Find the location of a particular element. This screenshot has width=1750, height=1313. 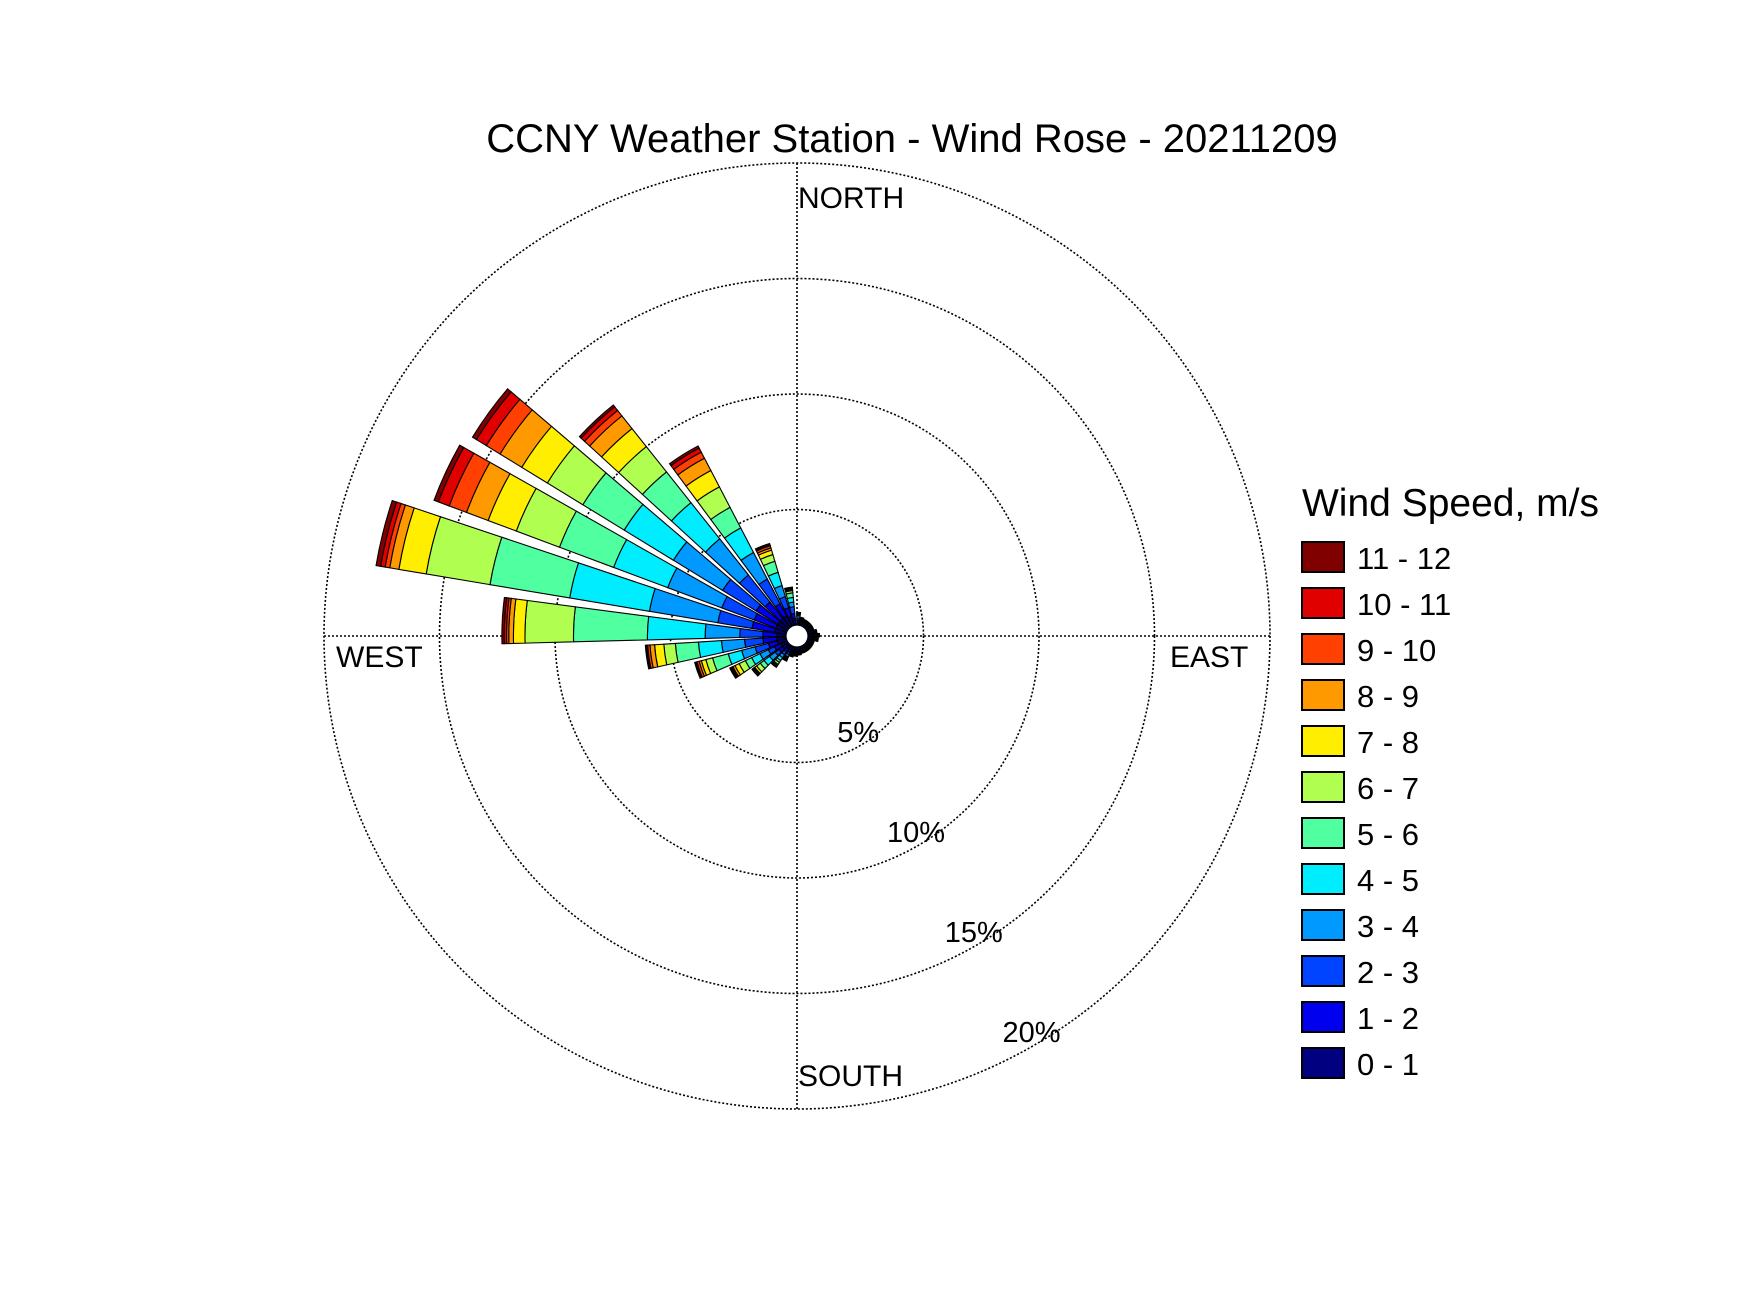

legend-label-1: 10 - 11 is located at coordinates (1404, 604).